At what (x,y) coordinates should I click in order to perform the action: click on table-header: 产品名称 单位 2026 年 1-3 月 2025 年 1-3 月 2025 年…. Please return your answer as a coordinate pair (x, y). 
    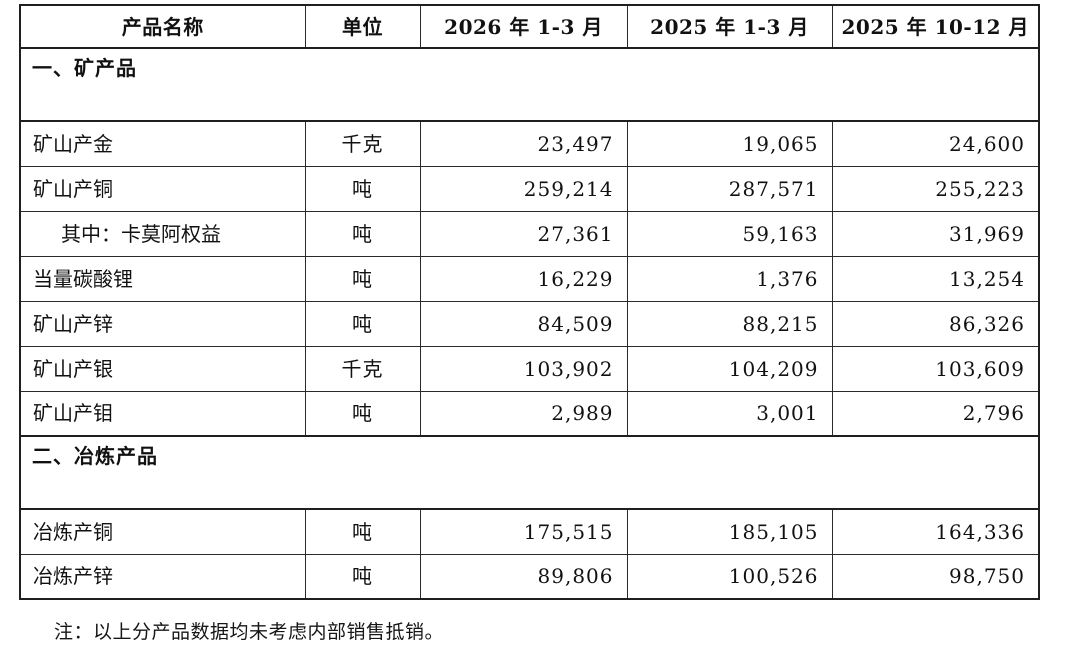
    Looking at the image, I should click on (529, 26).